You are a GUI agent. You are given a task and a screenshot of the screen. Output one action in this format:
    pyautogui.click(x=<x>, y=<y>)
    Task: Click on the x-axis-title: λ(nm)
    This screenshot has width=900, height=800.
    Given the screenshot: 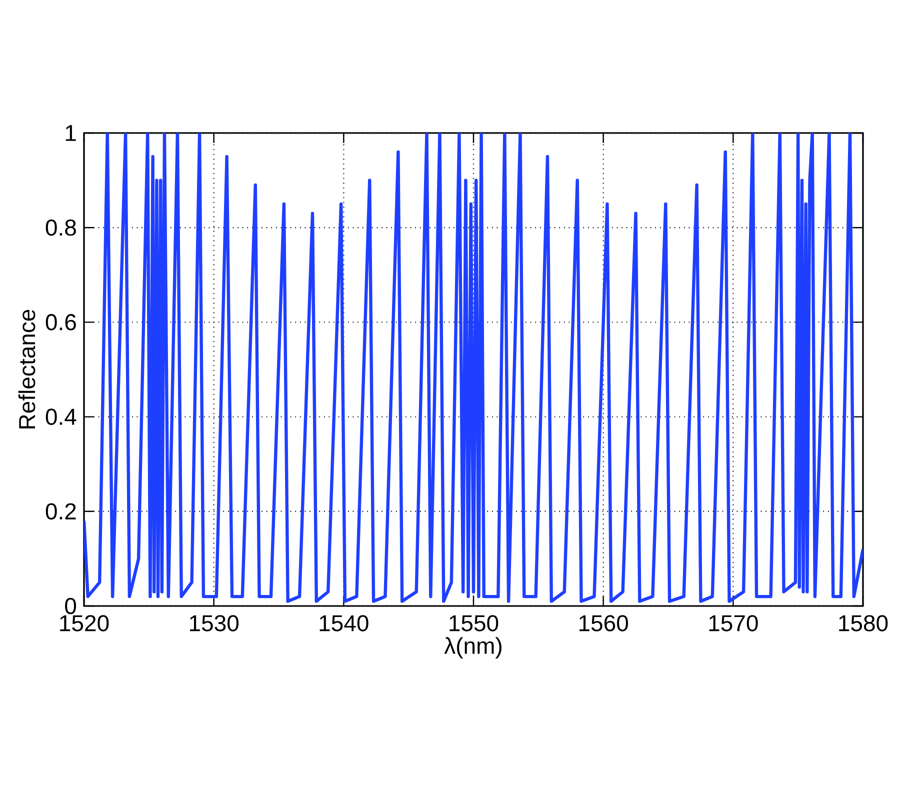 What is the action you would take?
    pyautogui.click(x=473, y=648)
    